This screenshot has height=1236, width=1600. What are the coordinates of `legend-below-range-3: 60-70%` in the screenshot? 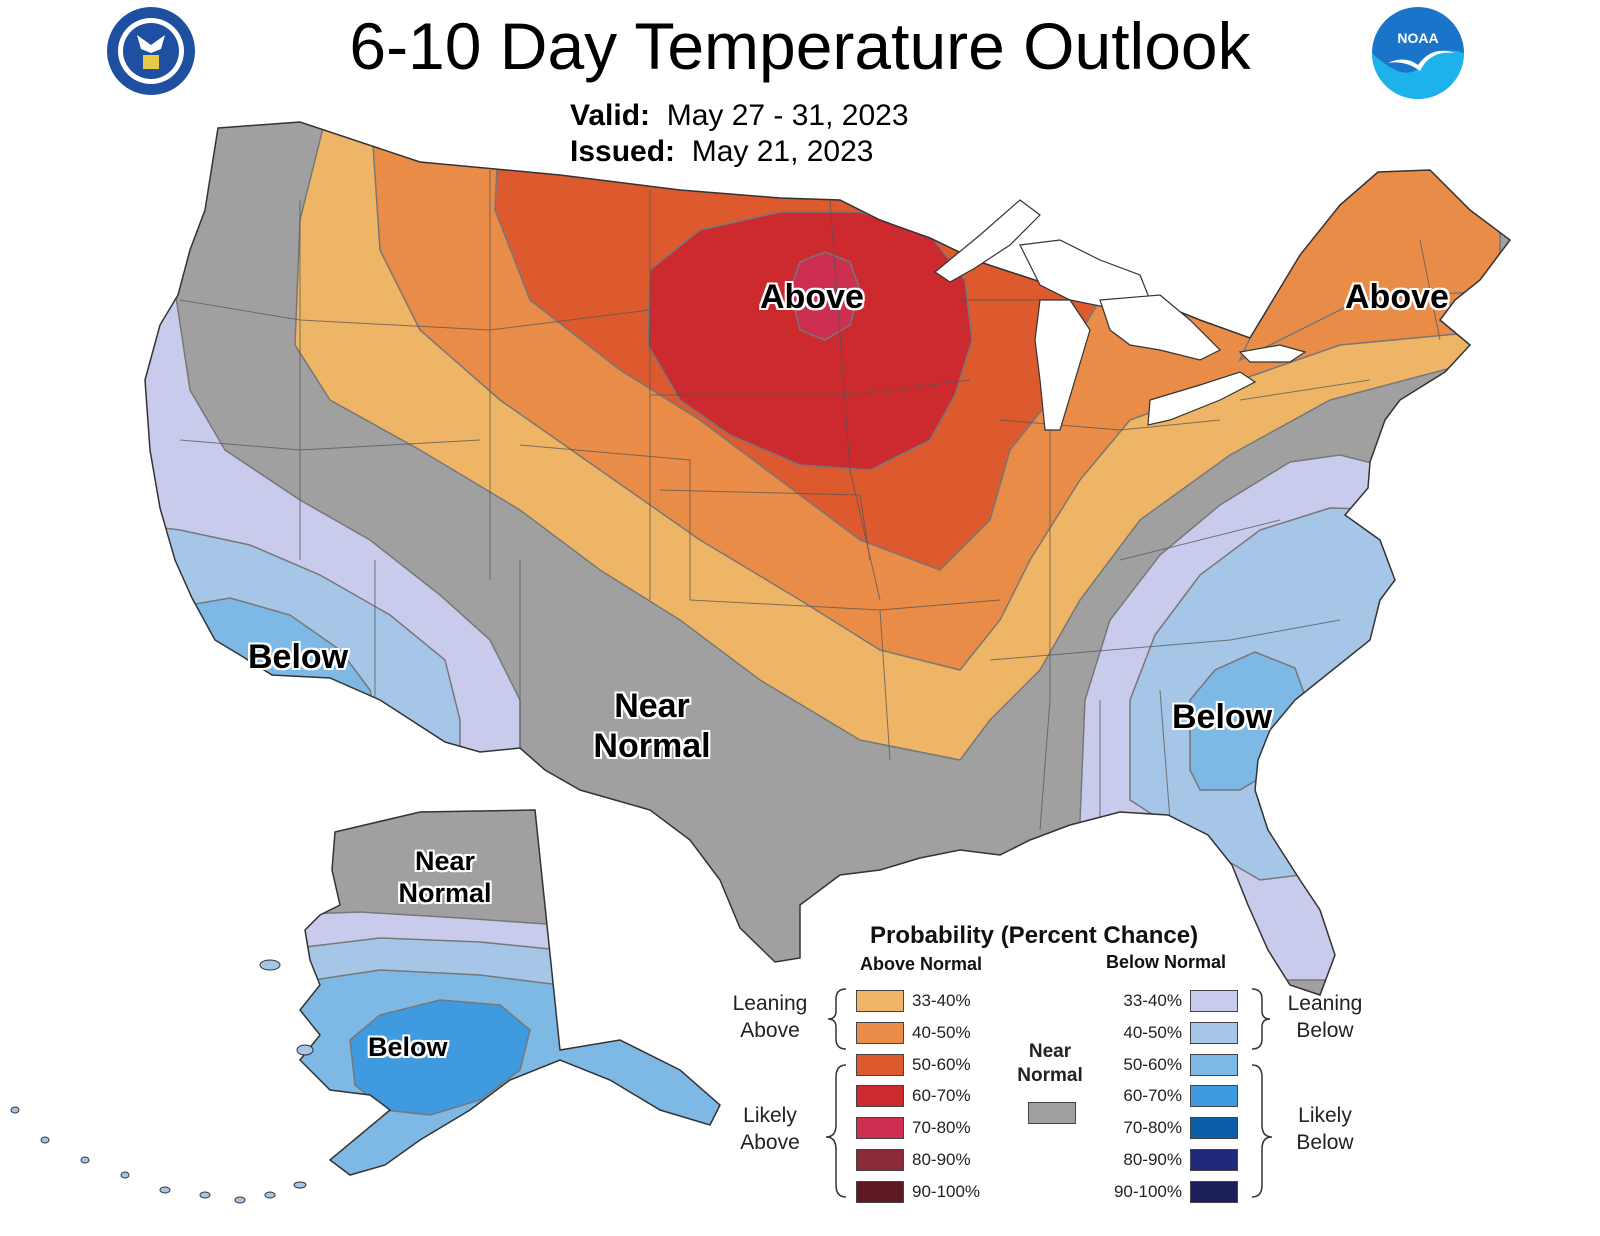 It's located at (1152, 1095).